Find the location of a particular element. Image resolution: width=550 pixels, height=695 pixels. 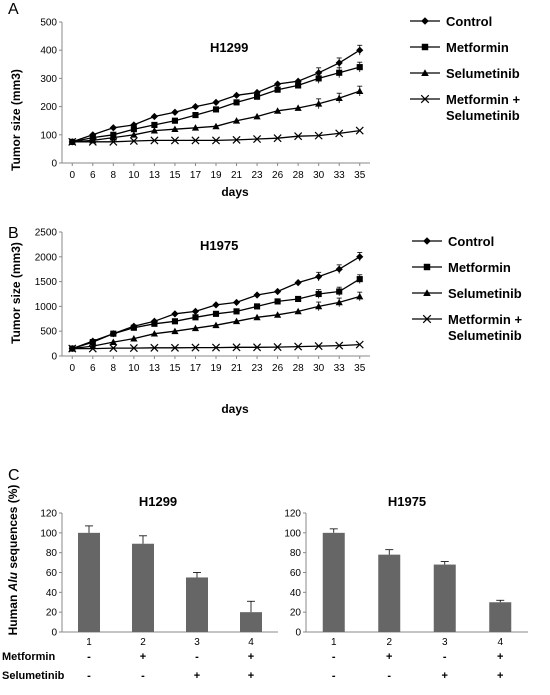

x-tick-label: 8 is located at coordinates (114, 368).